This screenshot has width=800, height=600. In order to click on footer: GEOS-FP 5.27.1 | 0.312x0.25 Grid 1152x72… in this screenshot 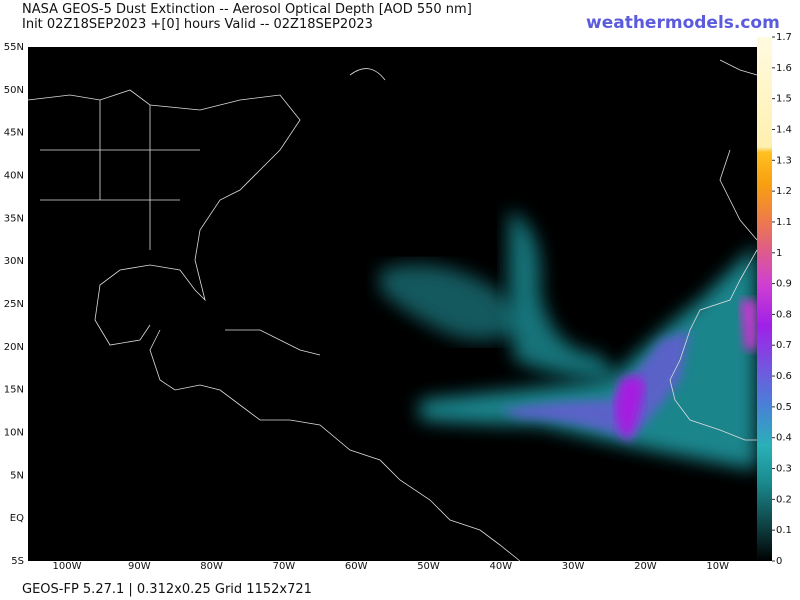, I will do `click(167, 589)`.